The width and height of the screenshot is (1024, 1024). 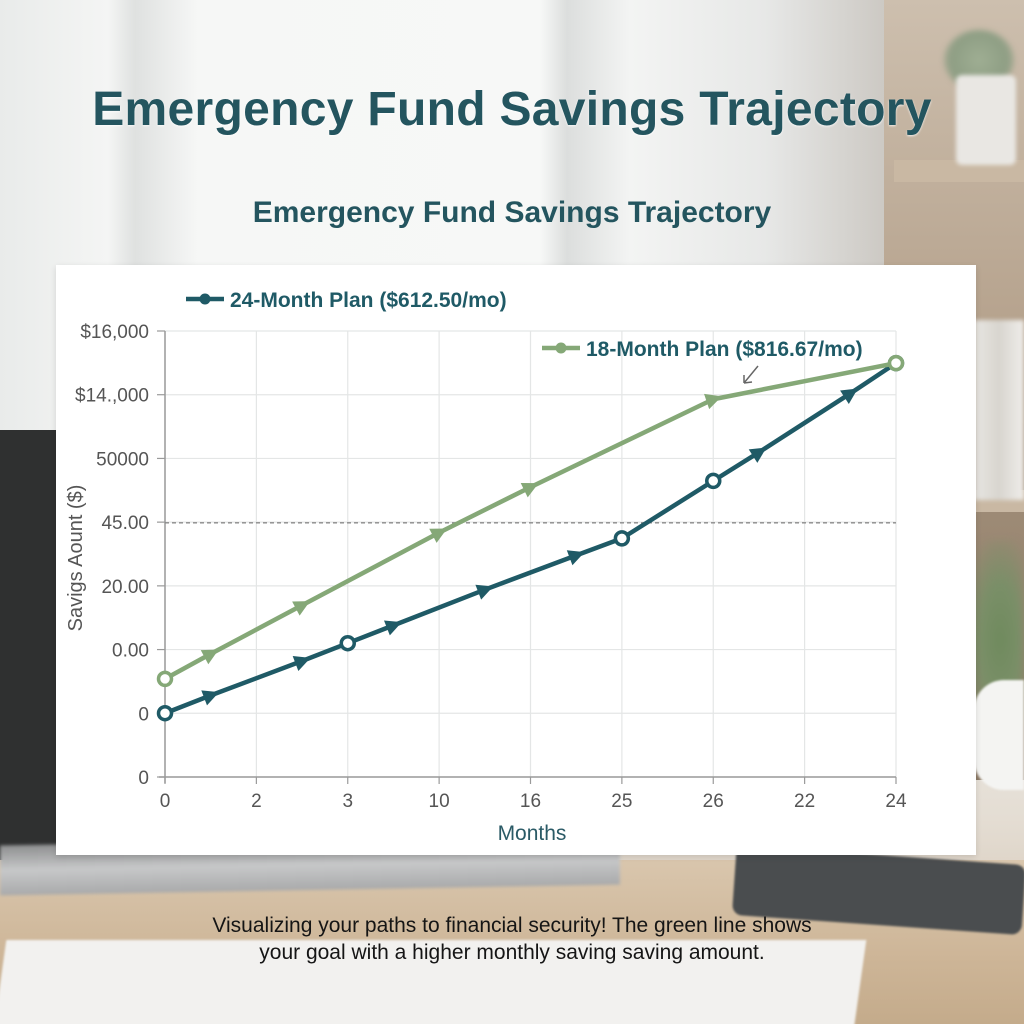 What do you see at coordinates (512, 109) in the screenshot?
I see `page-title: Emergency Fund Savings Trajectory` at bounding box center [512, 109].